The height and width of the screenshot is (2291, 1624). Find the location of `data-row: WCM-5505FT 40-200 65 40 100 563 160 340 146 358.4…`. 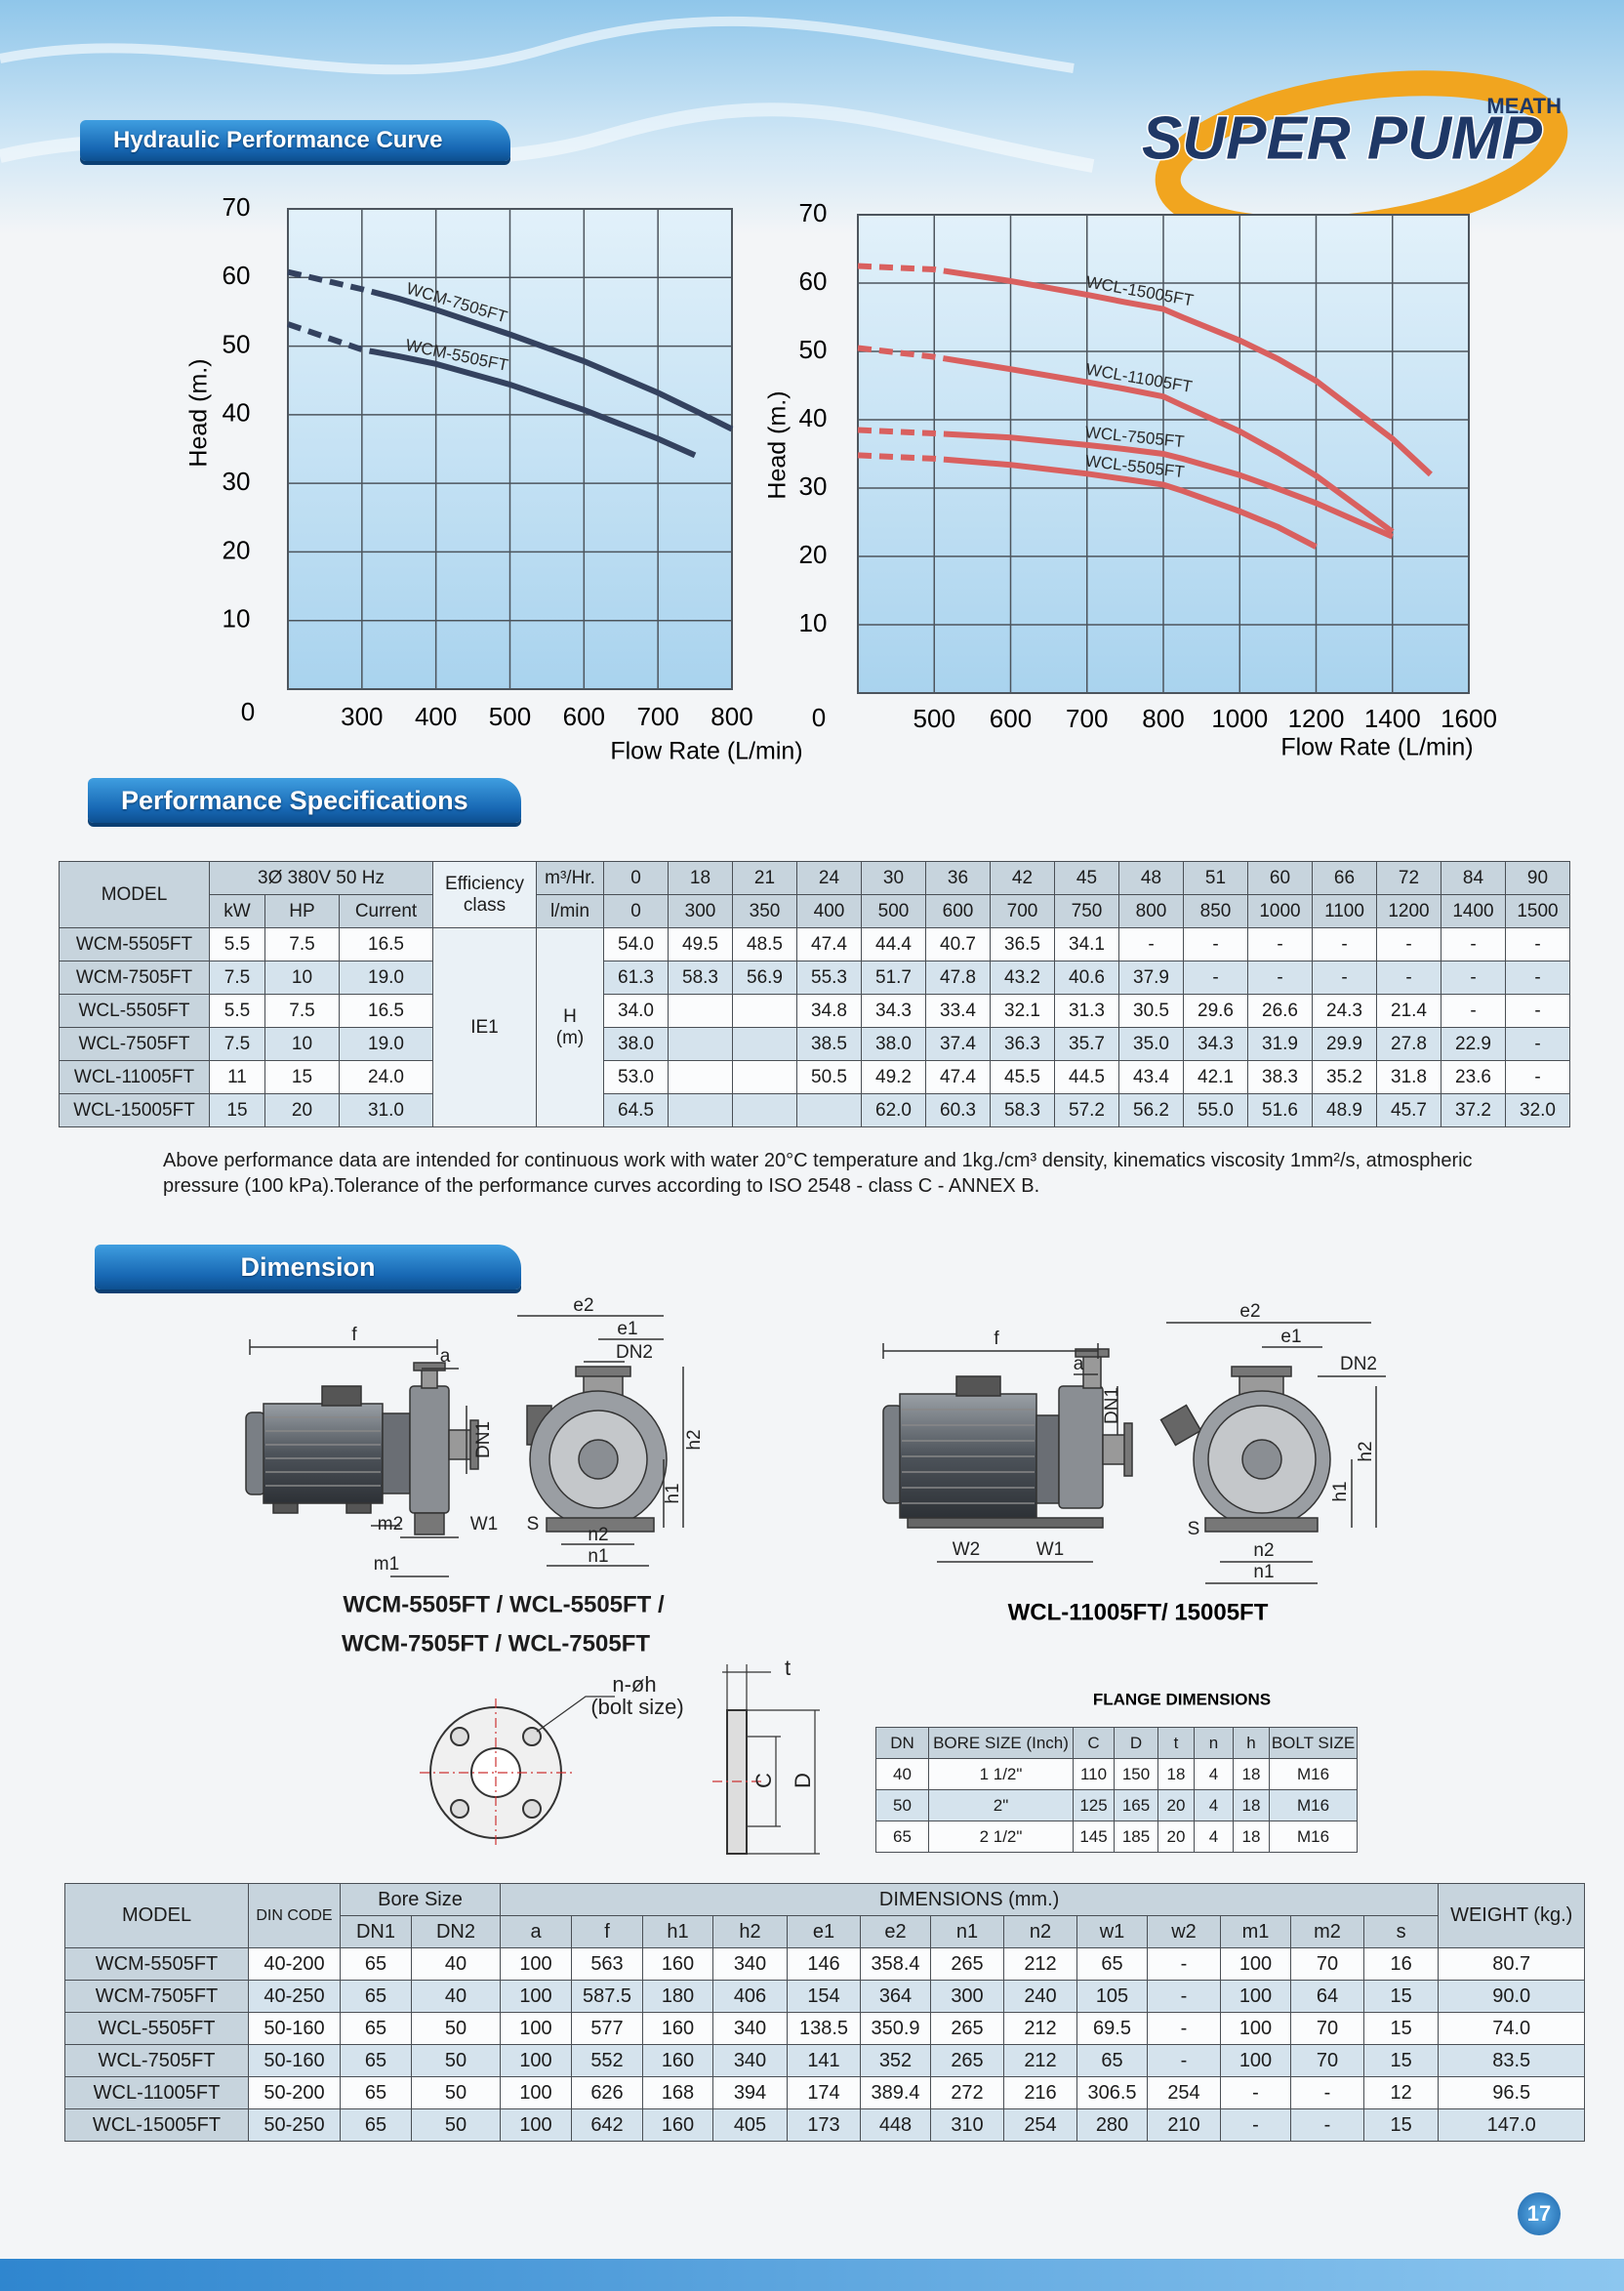

data-row: WCM-5505FT 40-200 65 40 100 563 160 340 146 358.4… is located at coordinates (825, 1964).